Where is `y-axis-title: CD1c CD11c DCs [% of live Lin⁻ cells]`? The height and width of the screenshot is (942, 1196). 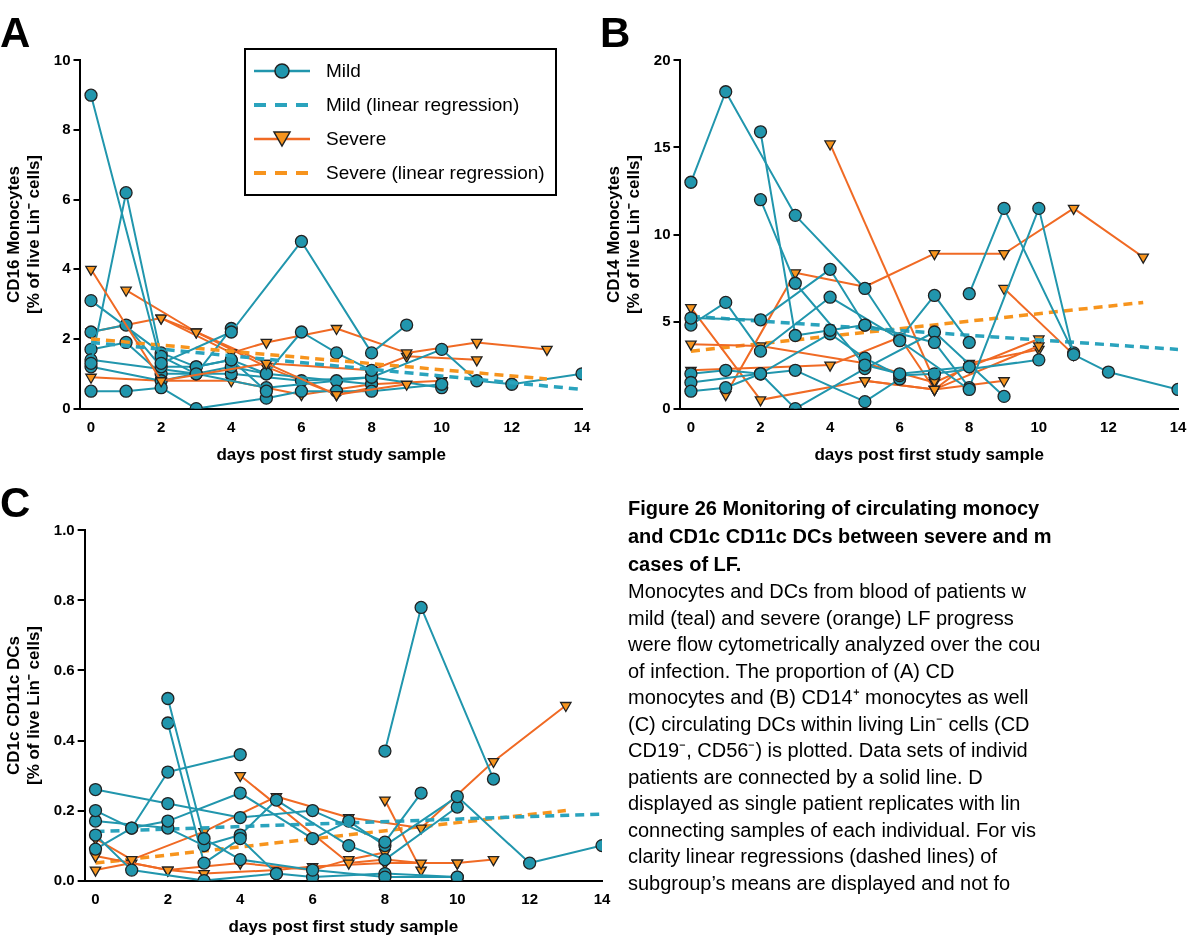
y-axis-title: CD1c CD11c DCs [% of live Lin⁻ cells] is located at coordinates (23, 705).